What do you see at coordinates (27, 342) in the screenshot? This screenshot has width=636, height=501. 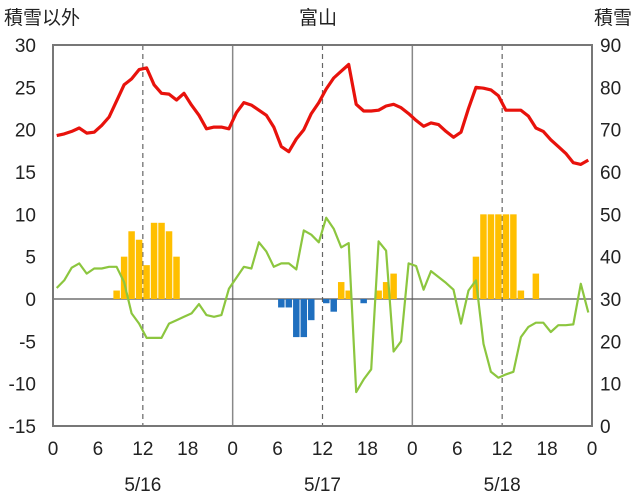 I see `left-tick-label: -5` at bounding box center [27, 342].